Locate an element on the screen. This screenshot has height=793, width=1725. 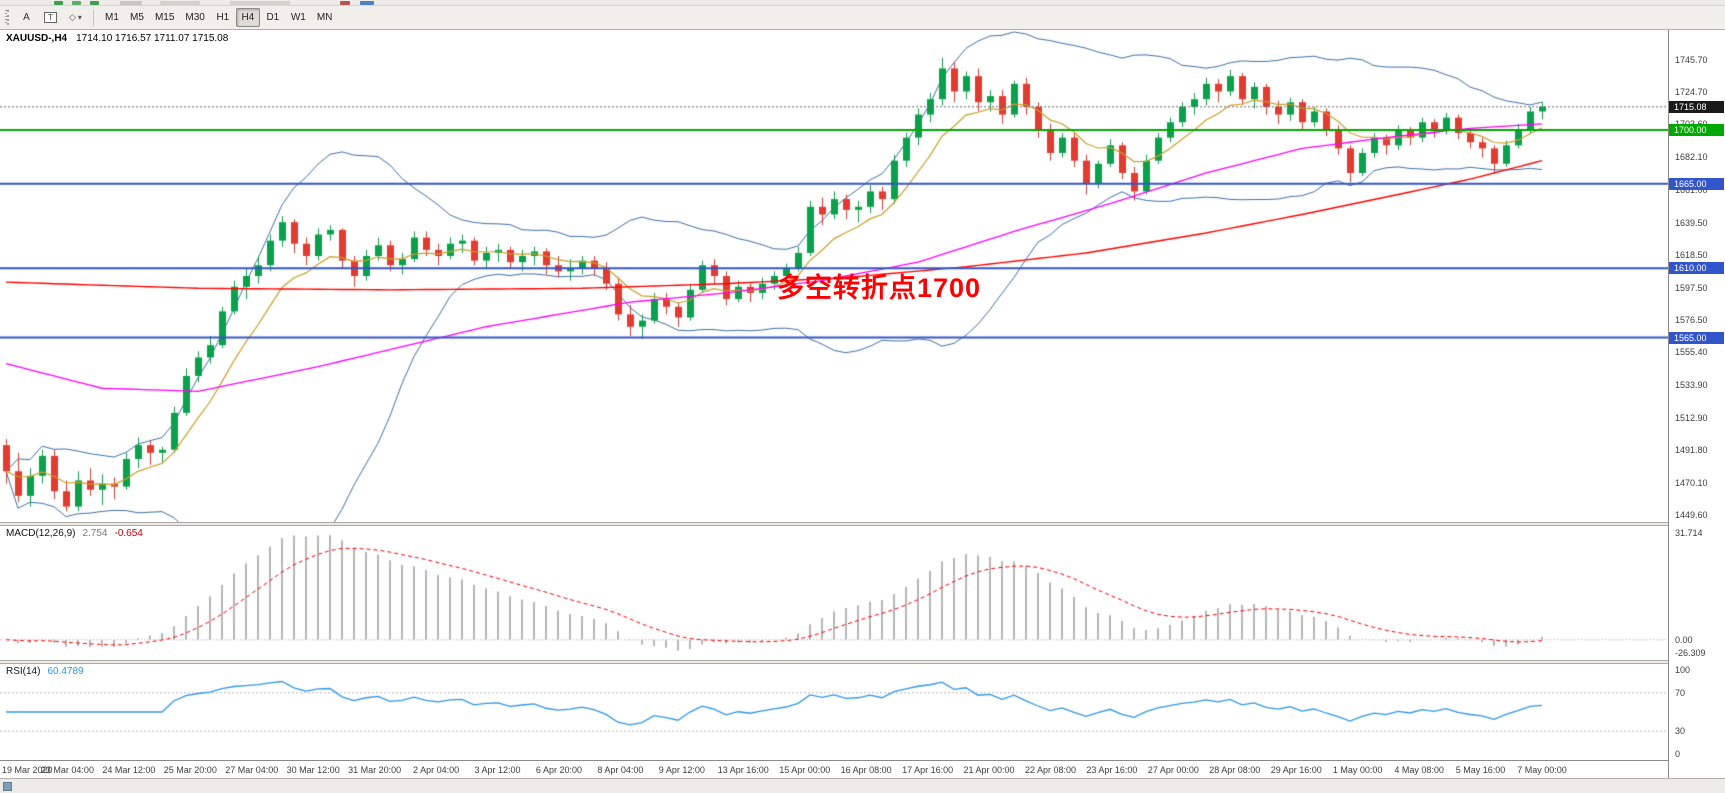
time-axis-label: 30 Mar 12:00 is located at coordinates (313, 770).